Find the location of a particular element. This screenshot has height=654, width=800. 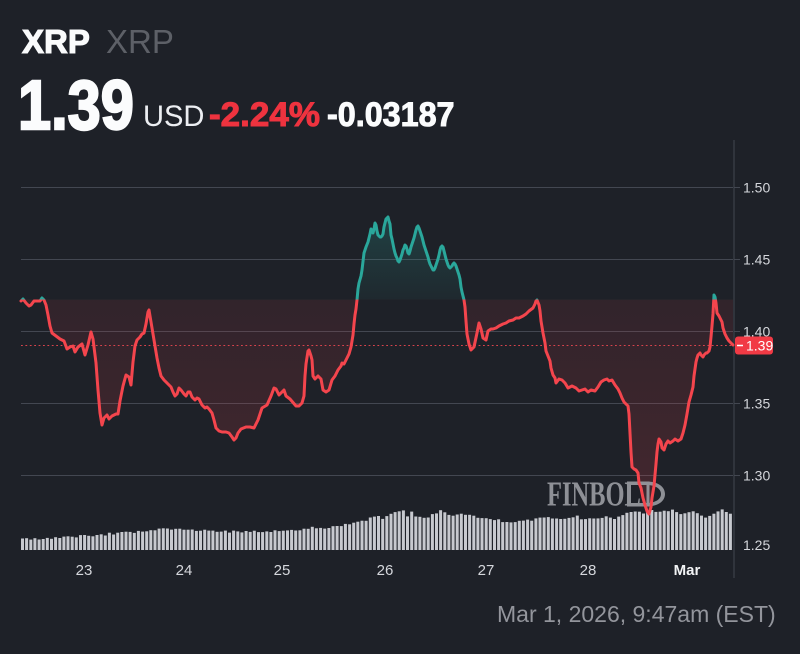

svg-text: FINBOL is located at coordinates (594, 493).